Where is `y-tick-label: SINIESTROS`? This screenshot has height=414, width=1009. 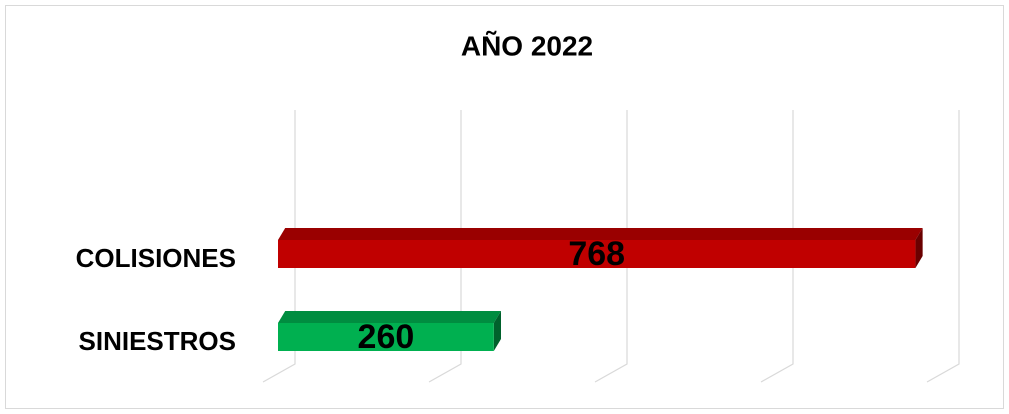
y-tick-label: SINIESTROS is located at coordinates (157, 341).